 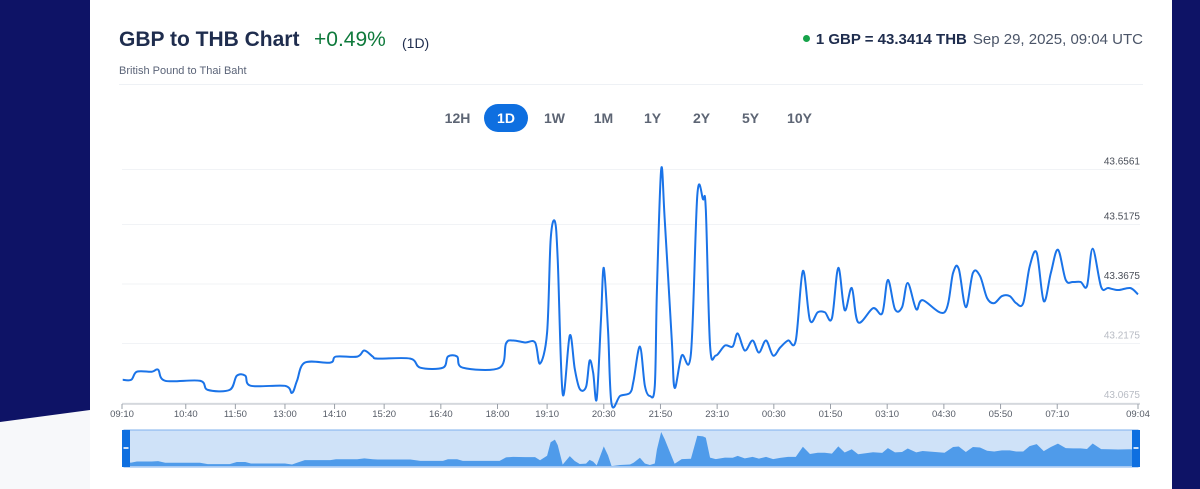 What do you see at coordinates (887, 414) in the screenshot?
I see `x-tick-label: 03:10` at bounding box center [887, 414].